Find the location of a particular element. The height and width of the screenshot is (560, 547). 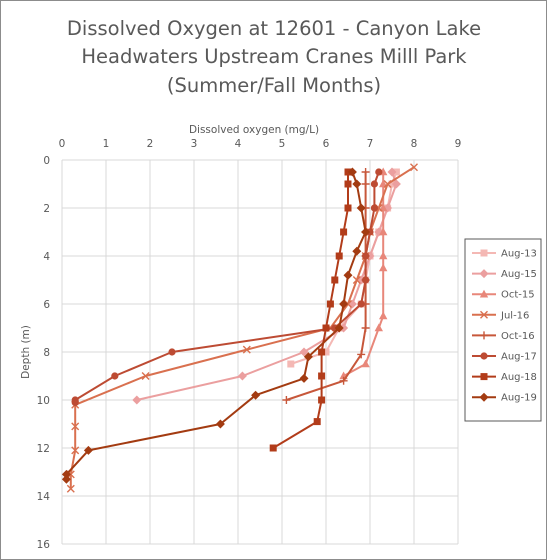

x-axis-title: Dissolved oxygen (mg/L) is located at coordinates (254, 130).